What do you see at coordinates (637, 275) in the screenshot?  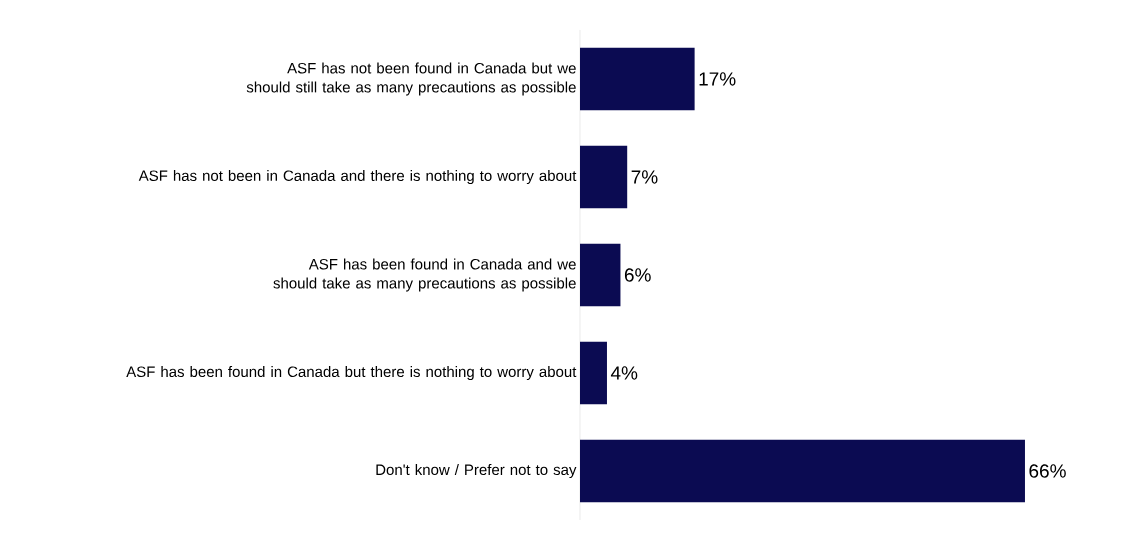 I see `data-label: 6%` at bounding box center [637, 275].